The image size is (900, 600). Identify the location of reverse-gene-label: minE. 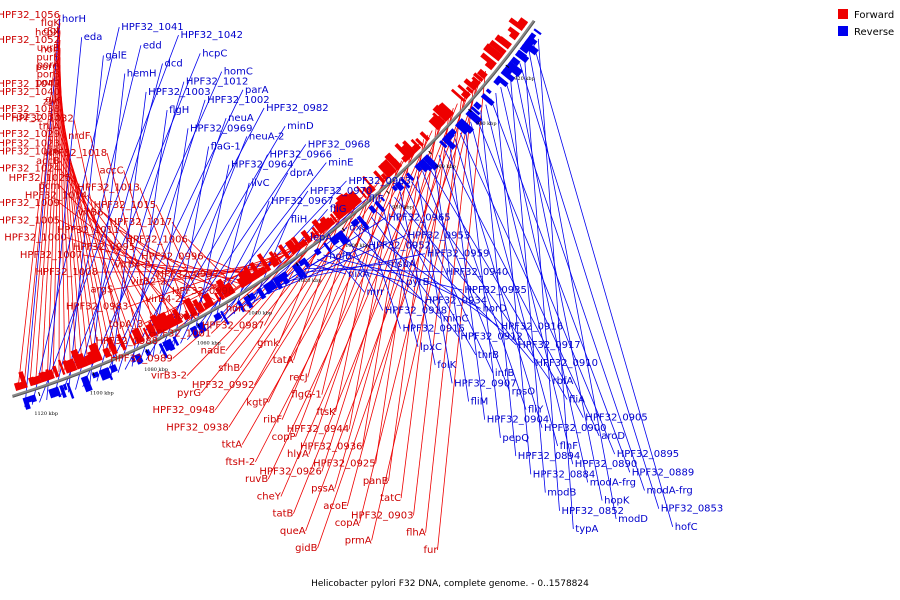
(340, 163).